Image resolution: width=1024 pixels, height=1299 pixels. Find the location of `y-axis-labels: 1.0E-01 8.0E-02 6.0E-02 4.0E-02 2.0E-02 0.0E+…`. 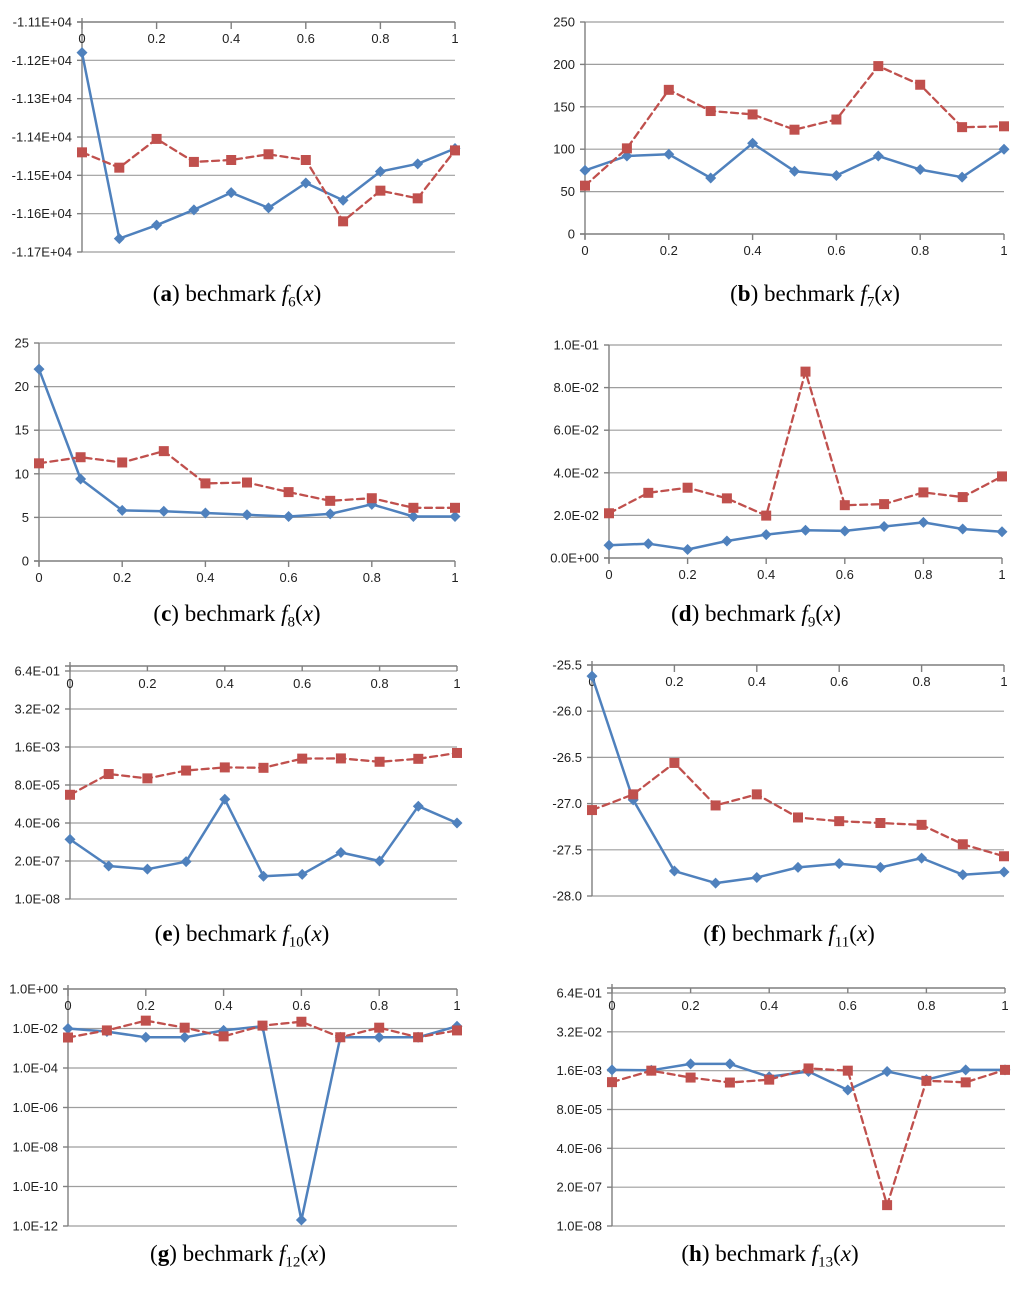

y-axis-labels: 1.0E-01 8.0E-02 6.0E-02 4.0E-02 2.0E-02 0.0E+… is located at coordinates (574, 452).